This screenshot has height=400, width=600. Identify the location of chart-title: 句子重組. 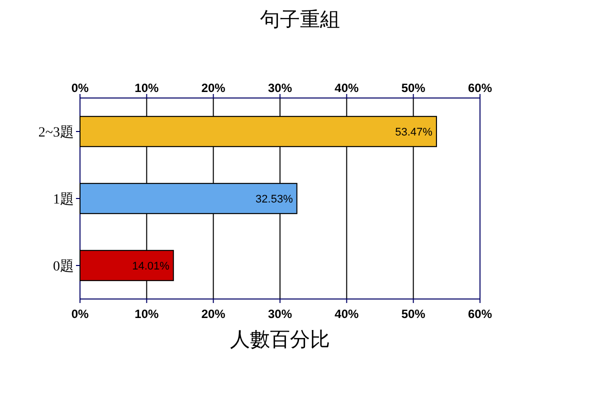
(300, 20).